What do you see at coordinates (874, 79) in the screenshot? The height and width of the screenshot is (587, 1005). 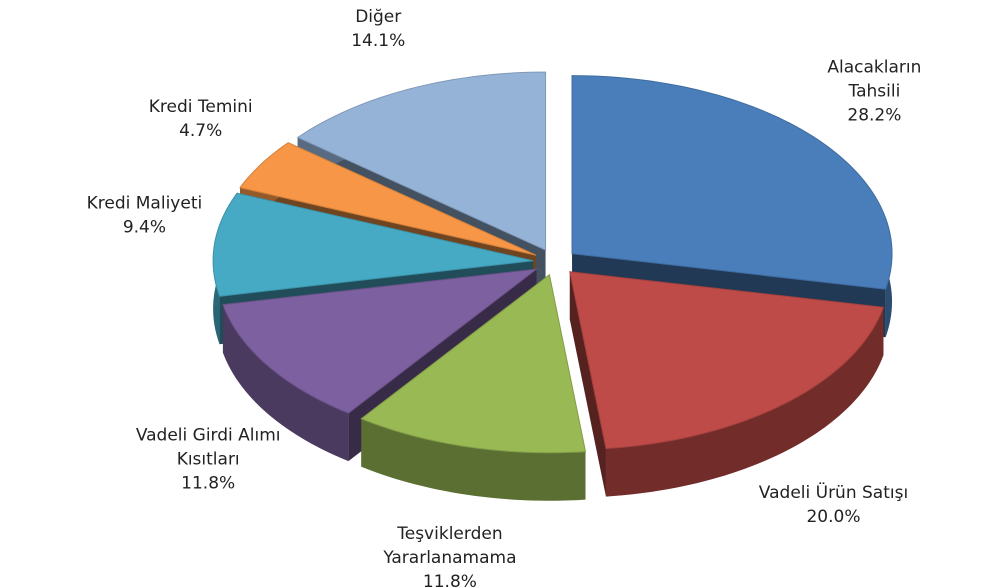 I see `slice-label: Alacakların Tahsili` at bounding box center [874, 79].